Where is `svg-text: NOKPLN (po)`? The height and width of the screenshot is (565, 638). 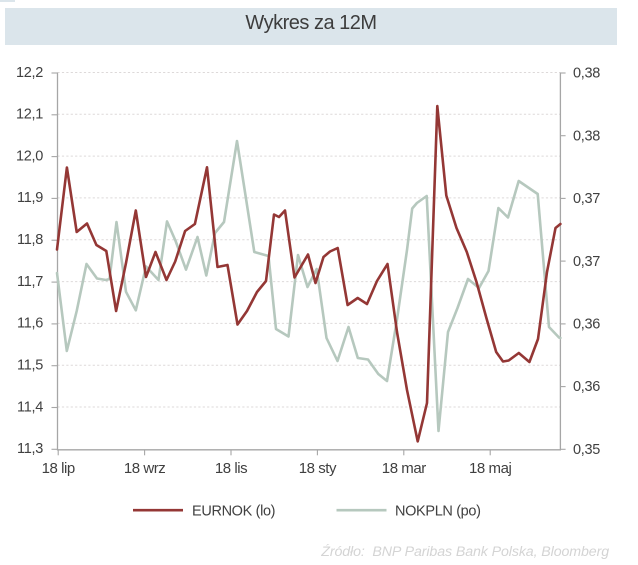 svg-text: NOKPLN (po) is located at coordinates (438, 511).